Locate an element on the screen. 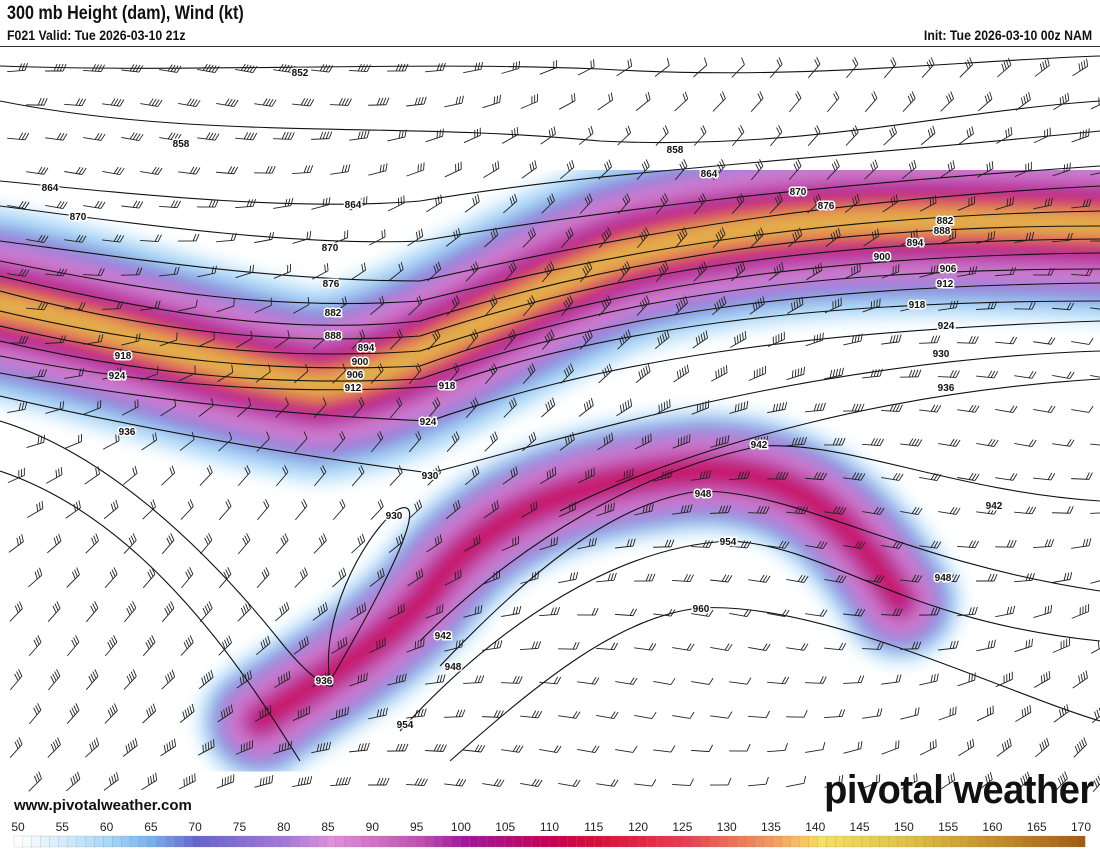 This screenshot has width=1100, height=850. contour-label: 858 is located at coordinates (181, 144).